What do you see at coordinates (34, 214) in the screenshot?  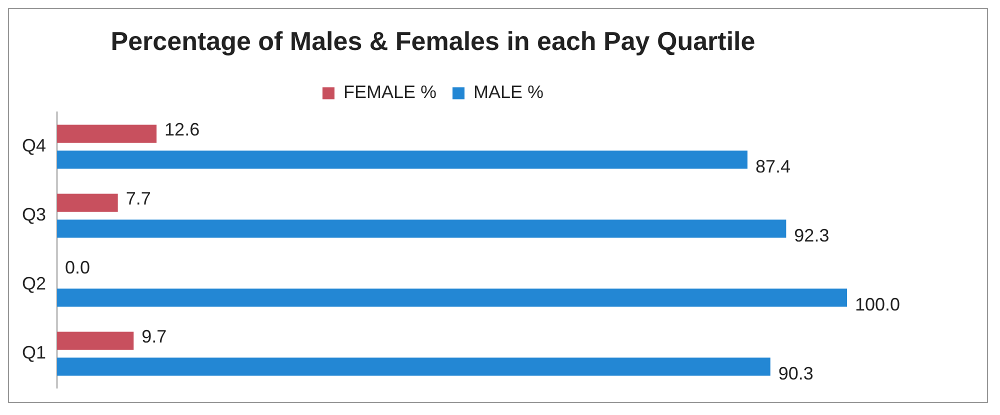 I see `y-tick-label: Q3` at bounding box center [34, 214].